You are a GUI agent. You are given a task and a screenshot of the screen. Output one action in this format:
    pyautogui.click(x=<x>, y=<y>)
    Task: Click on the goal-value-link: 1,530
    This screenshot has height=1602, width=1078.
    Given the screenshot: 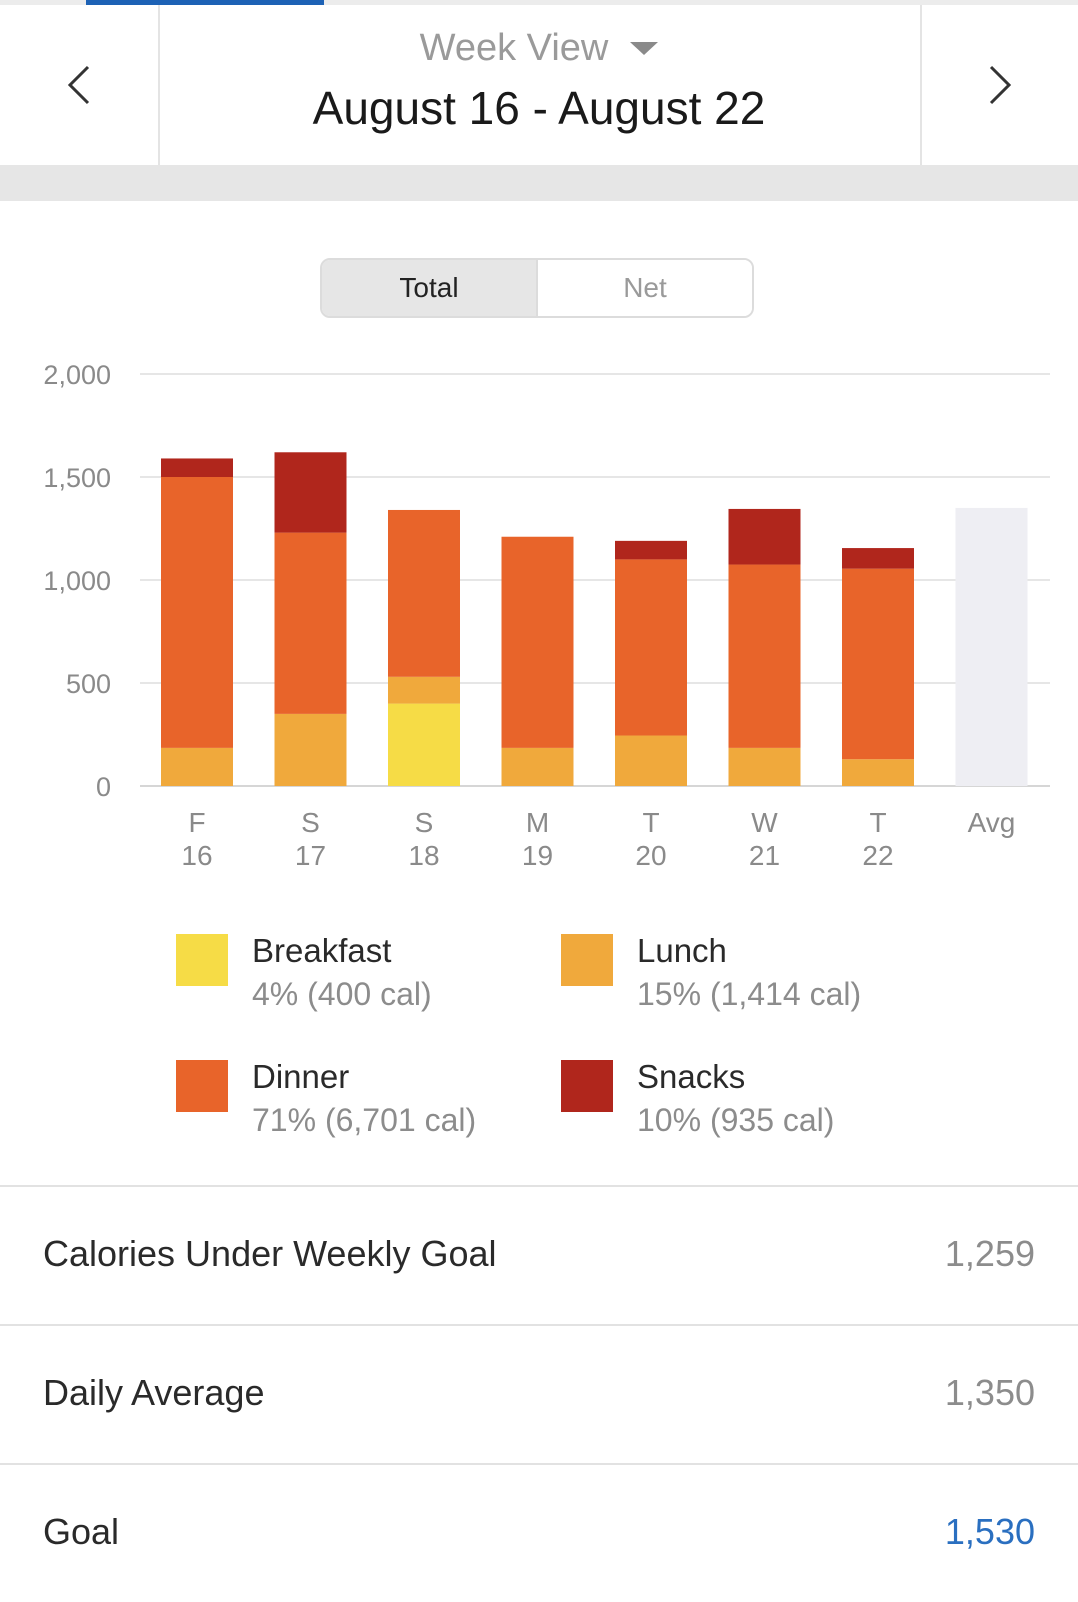 What is the action you would take?
    pyautogui.click(x=989, y=1531)
    